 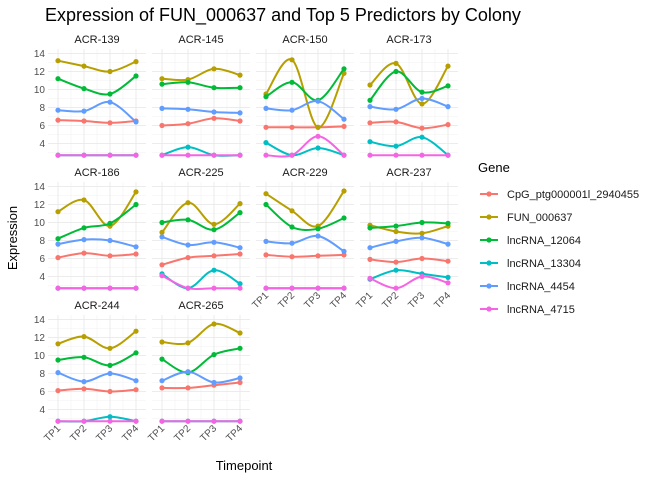 I want to click on y-tick-label: 6, so click(x=42, y=259).